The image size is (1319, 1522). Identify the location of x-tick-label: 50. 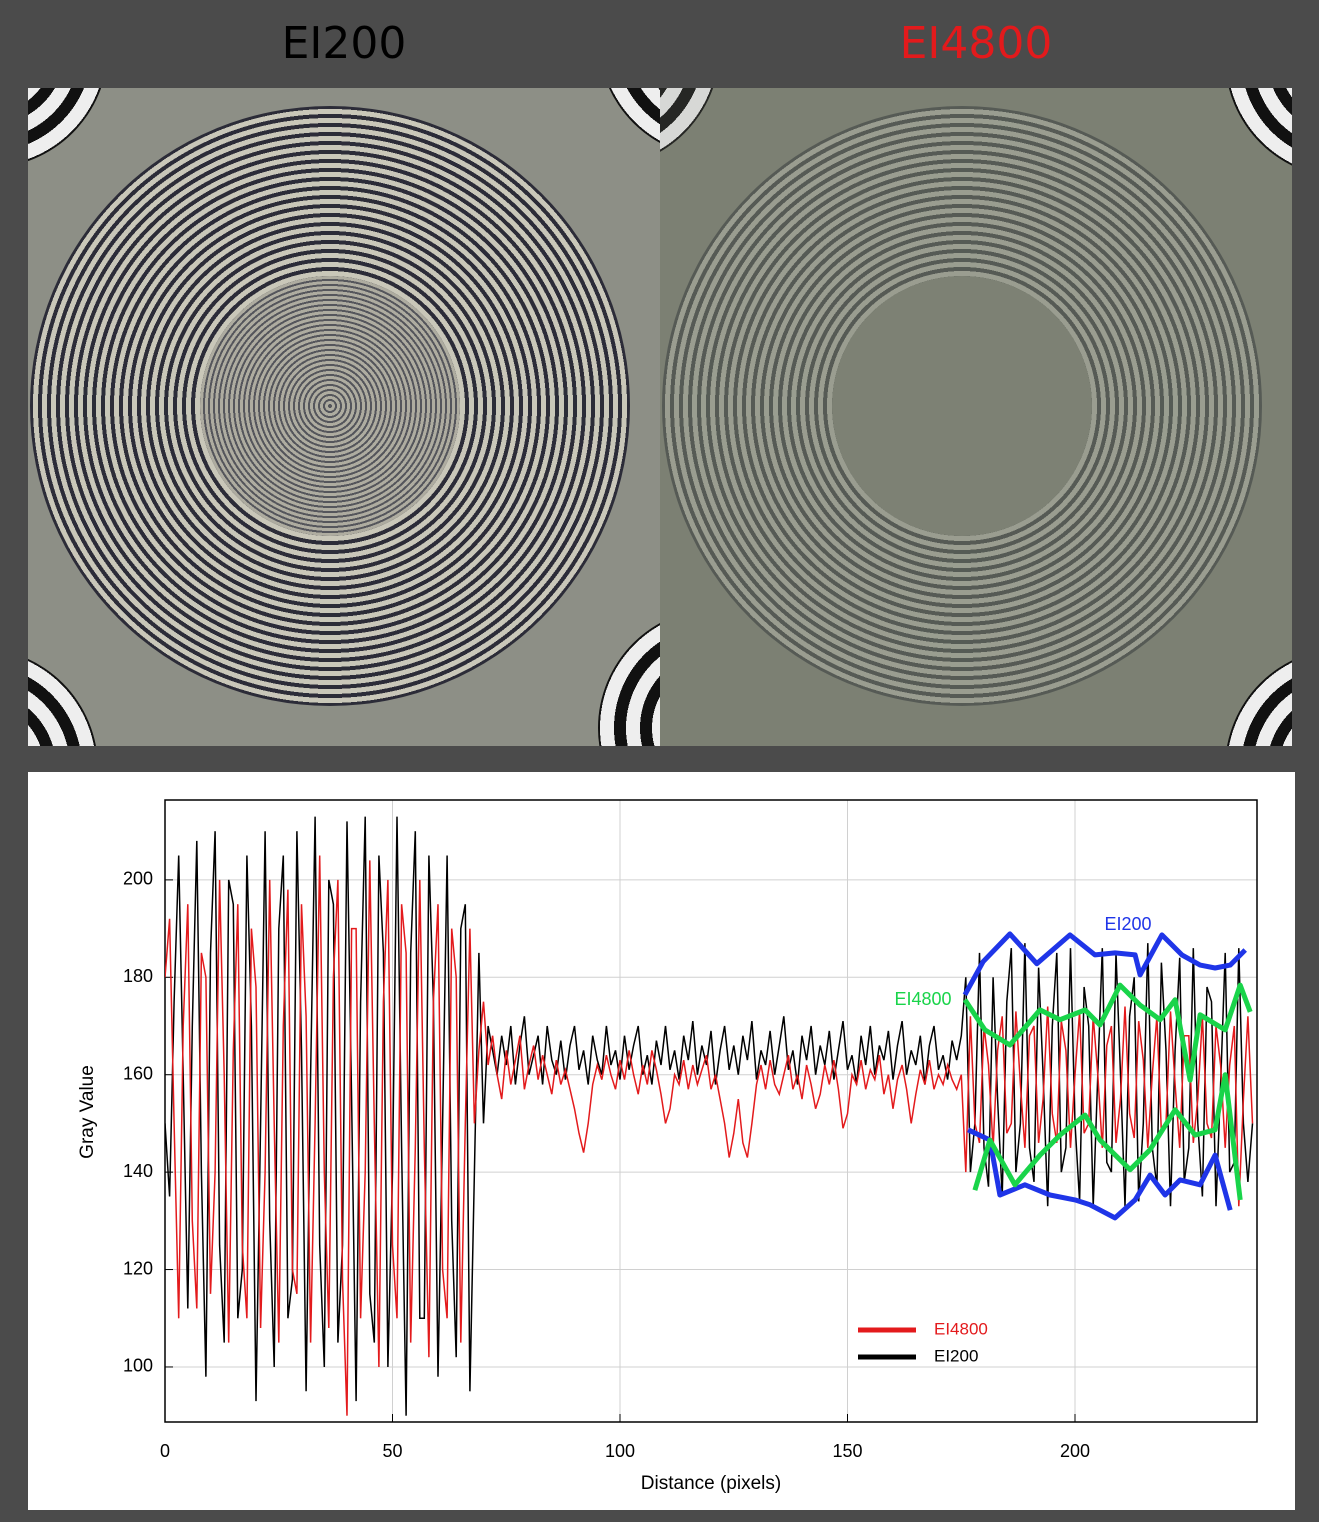
(392, 1451).